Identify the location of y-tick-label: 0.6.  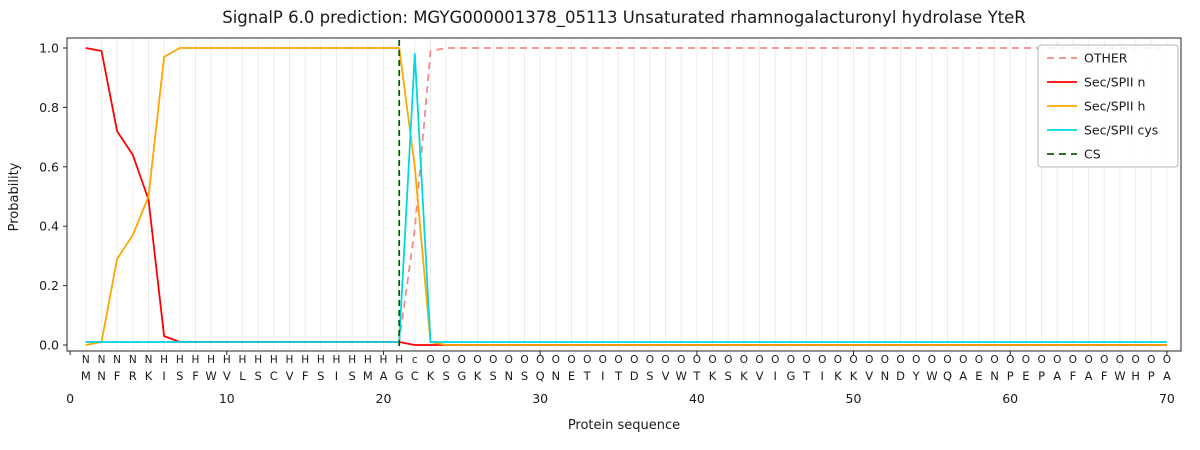
(49, 166).